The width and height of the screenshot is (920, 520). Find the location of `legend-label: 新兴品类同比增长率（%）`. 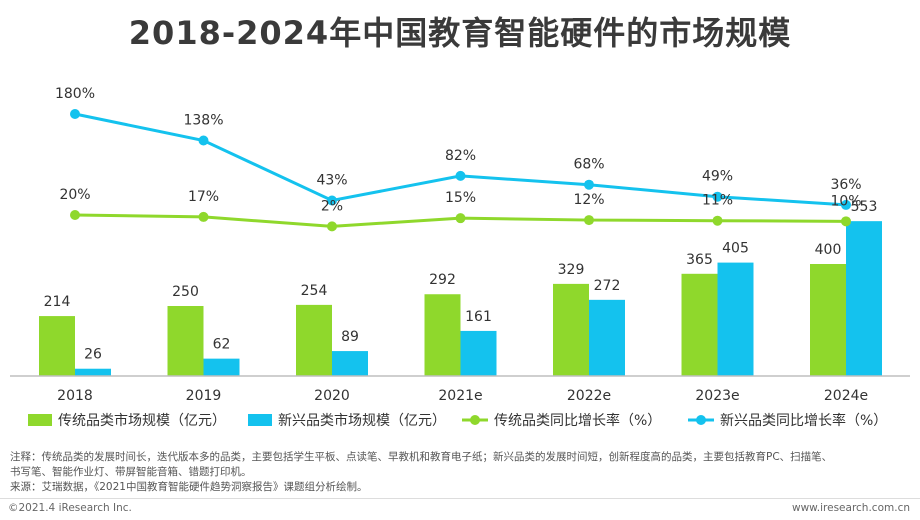

legend-label: 新兴品类同比增长率（%） is located at coordinates (803, 420).